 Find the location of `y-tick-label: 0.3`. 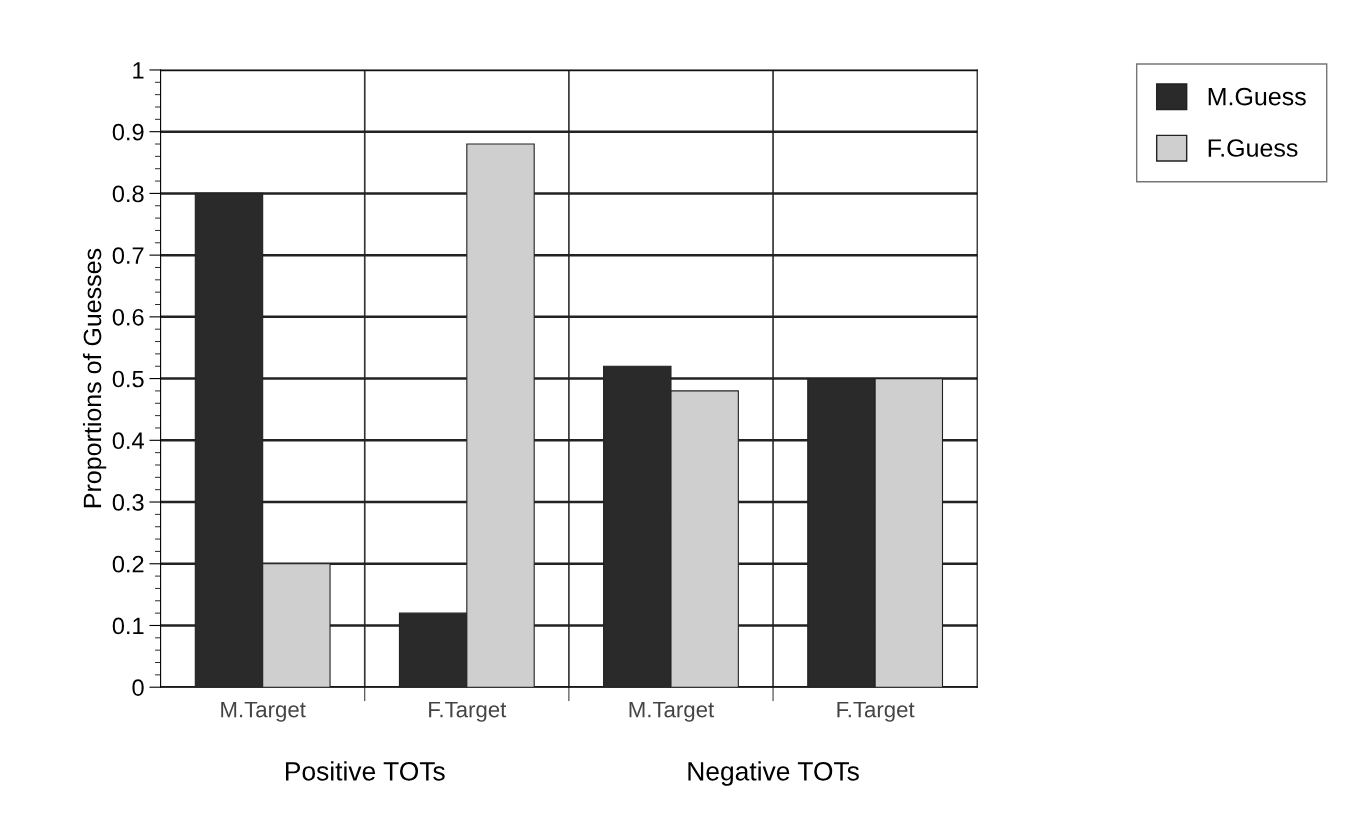

y-tick-label: 0.3 is located at coordinates (128, 502).